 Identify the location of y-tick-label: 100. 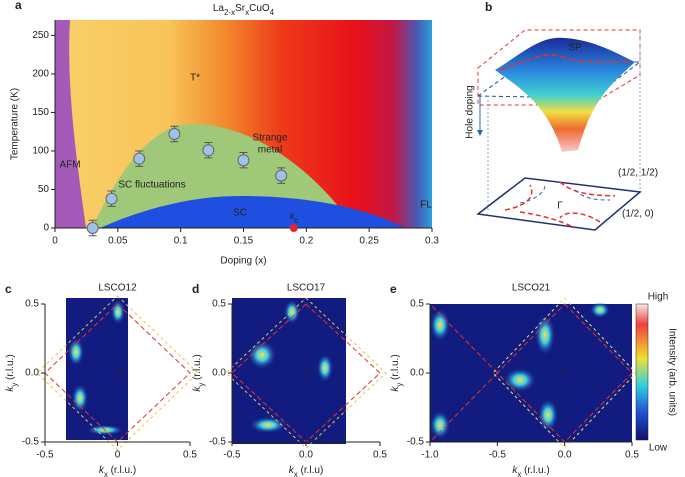
(40, 151).